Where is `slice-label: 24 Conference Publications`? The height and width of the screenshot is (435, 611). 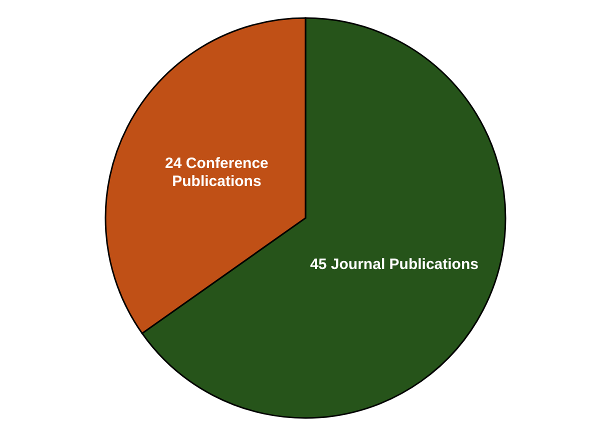
slice-label: 24 Conference Publications is located at coordinates (216, 172).